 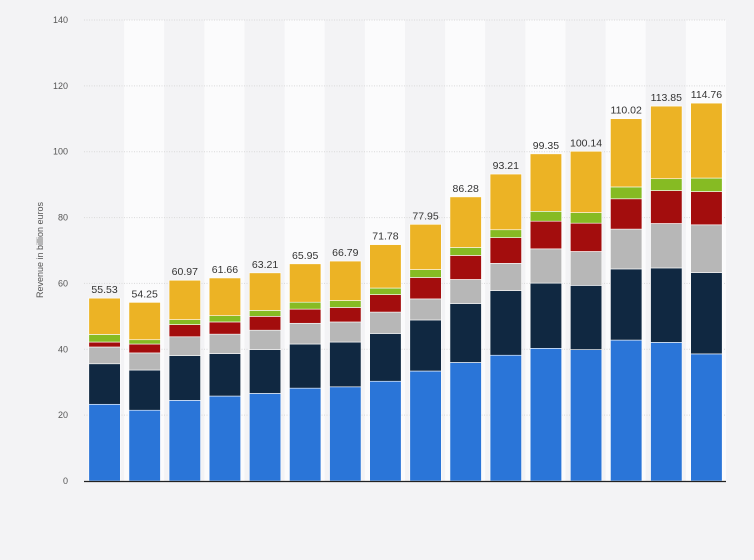 I want to click on total-label: 66.79, so click(x=345, y=253).